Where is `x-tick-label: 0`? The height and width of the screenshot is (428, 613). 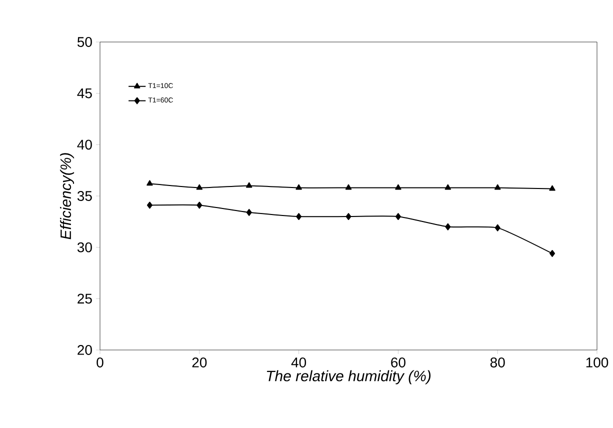
x-tick-label: 0 is located at coordinates (100, 363).